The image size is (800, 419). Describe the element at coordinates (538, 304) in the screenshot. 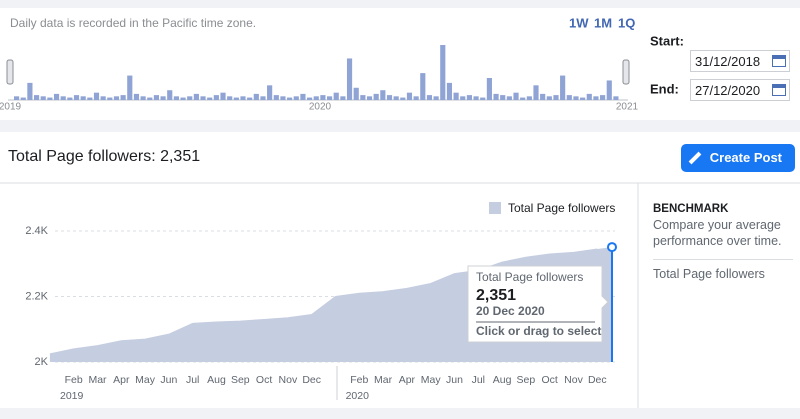

I see `tooltip-box` at that location.